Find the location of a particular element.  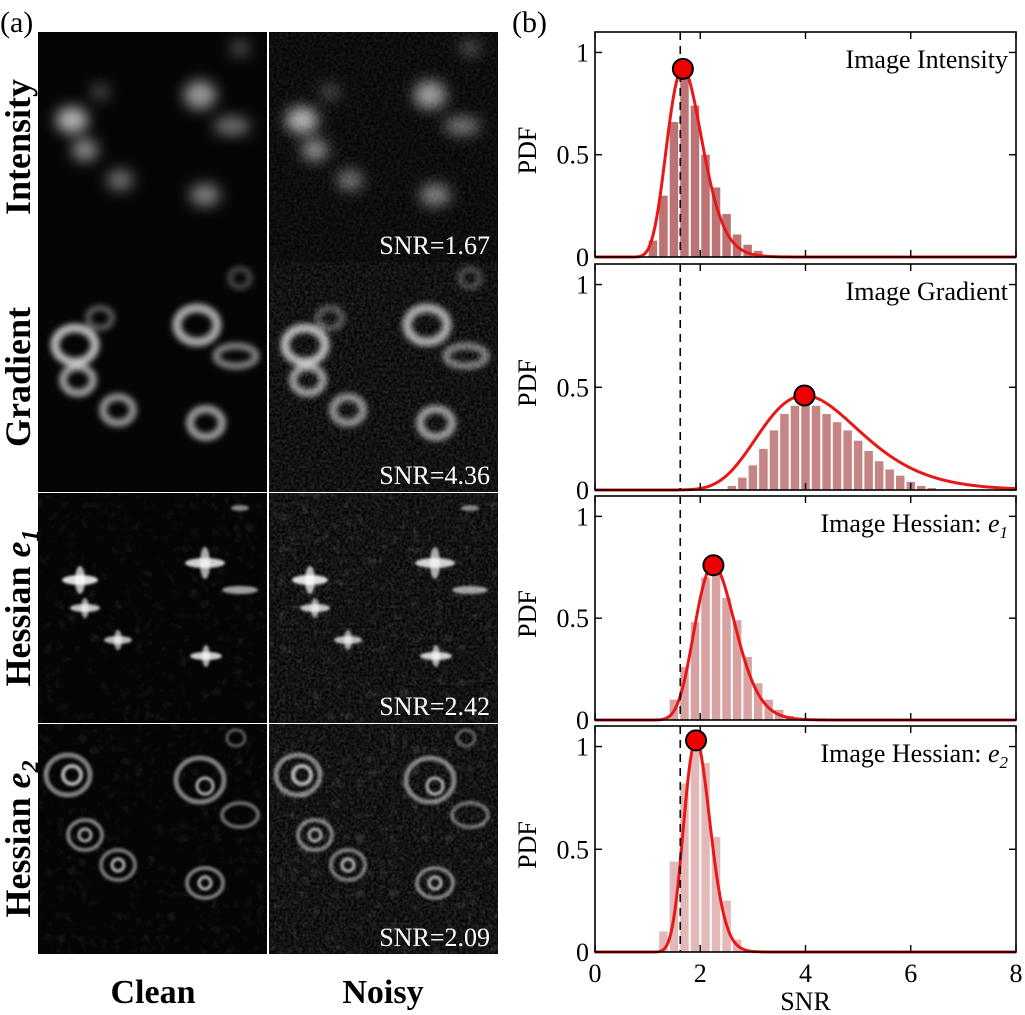

histogram-panel-1: 0 0.5 1 PDF Image Intensity is located at coordinates (765, 151).